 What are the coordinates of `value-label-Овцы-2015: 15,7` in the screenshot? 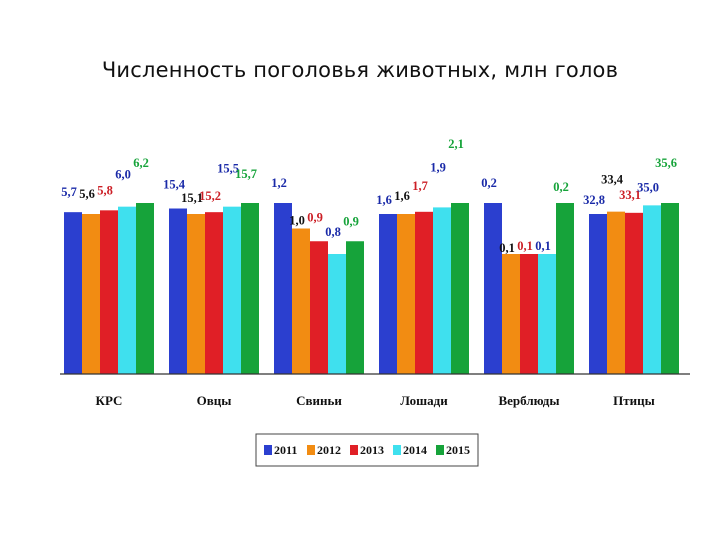 It's located at (246, 174).